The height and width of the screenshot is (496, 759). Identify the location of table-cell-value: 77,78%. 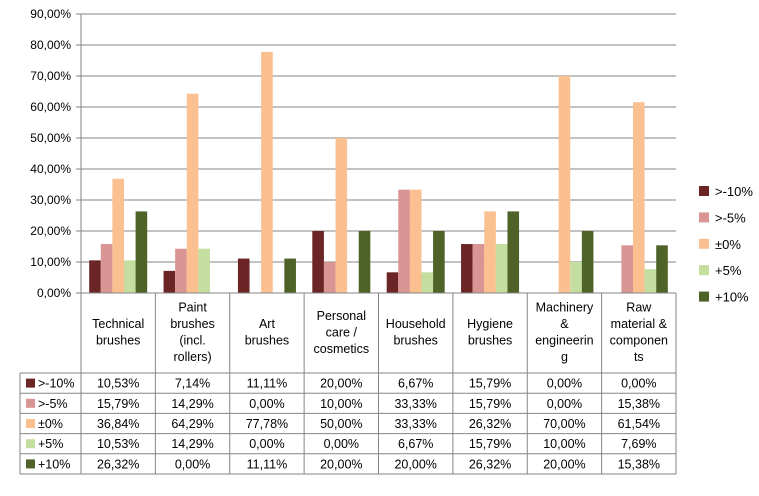
(267, 424).